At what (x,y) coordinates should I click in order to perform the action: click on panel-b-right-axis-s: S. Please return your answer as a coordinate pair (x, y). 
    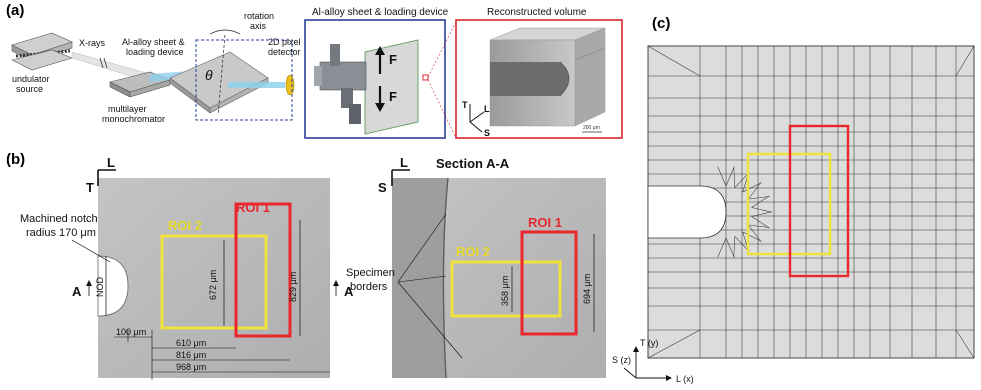
    Looking at the image, I should click on (382, 187).